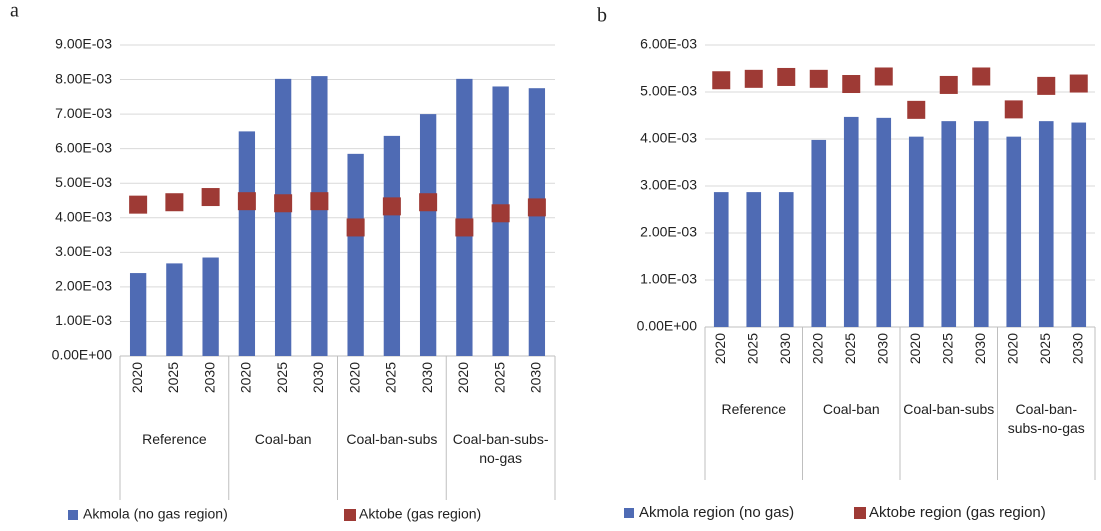 The width and height of the screenshot is (1101, 531). I want to click on y-tick-label: 9.00E-03, so click(83, 44).